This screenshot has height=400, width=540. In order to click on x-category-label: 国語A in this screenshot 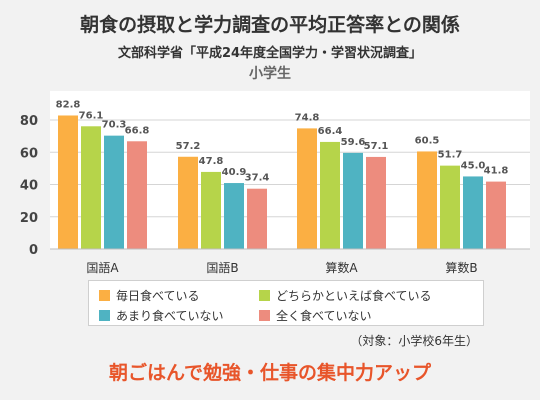, I will do `click(102, 267)`.